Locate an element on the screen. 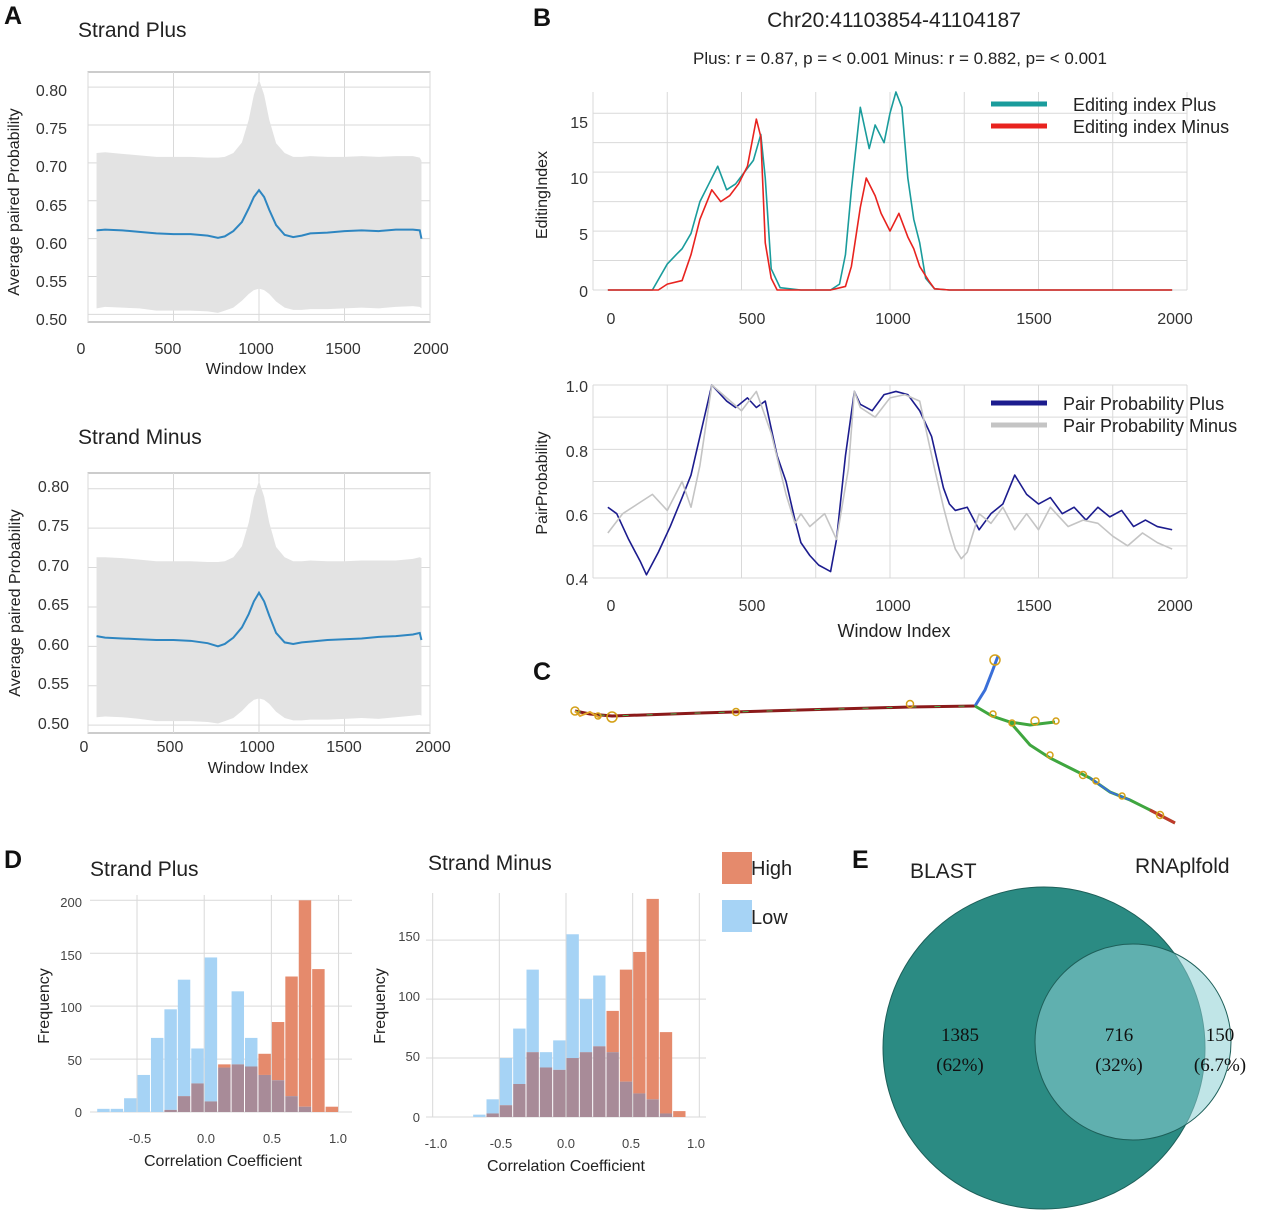 Image resolution: width=1280 pixels, height=1214 pixels. legend-label-low: Low is located at coordinates (769, 918).